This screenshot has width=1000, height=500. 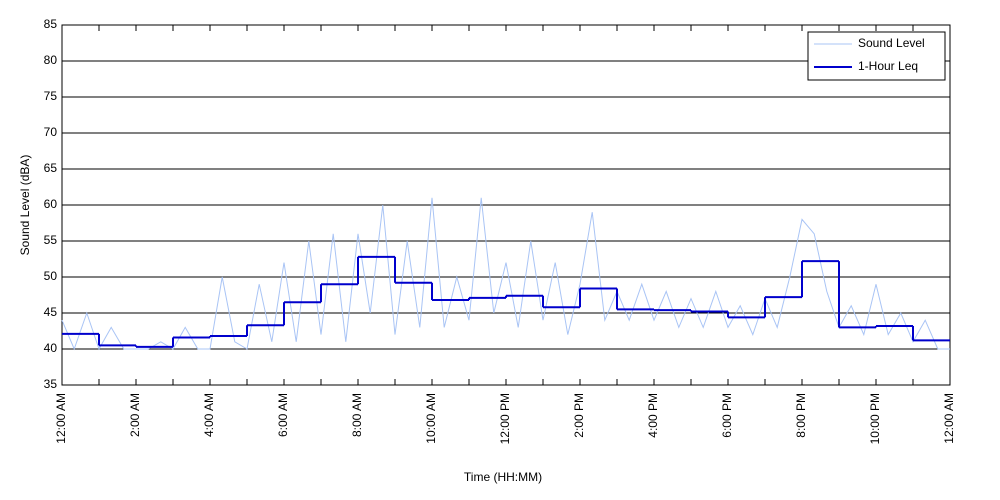 What do you see at coordinates (135, 415) in the screenshot?
I see `x-tick-label: 2:00 AM` at bounding box center [135, 415].